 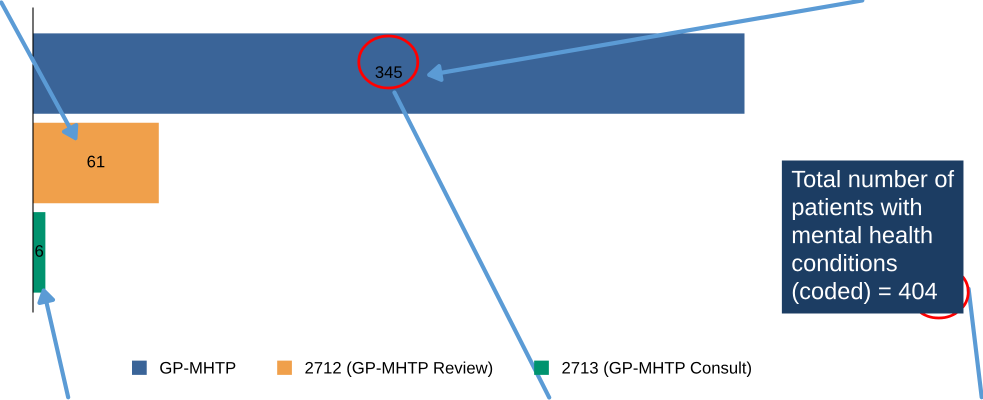 What do you see at coordinates (39, 251) in the screenshot?
I see `data-label: 6` at bounding box center [39, 251].